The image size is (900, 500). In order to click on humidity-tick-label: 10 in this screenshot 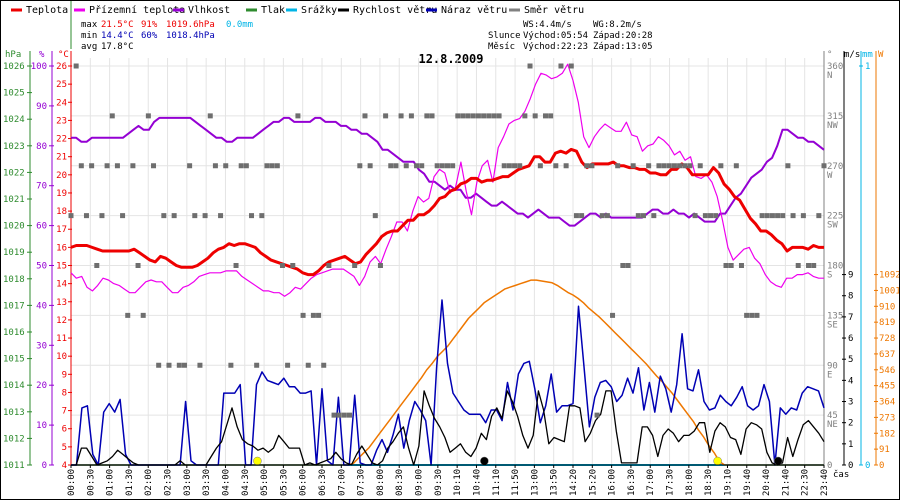, I will do `click(41, 426)`.